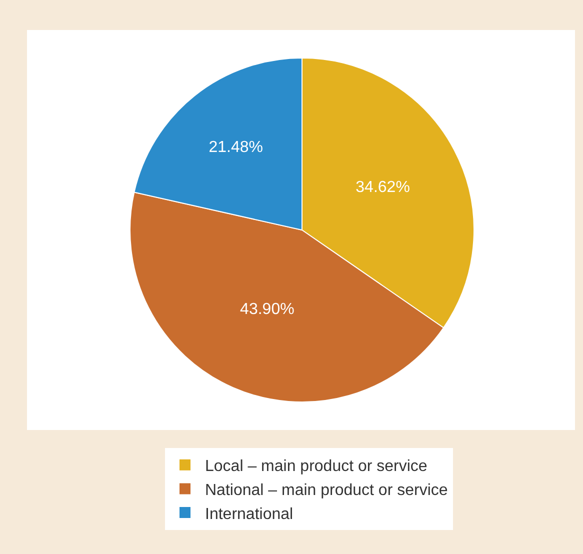 This screenshot has width=583, height=554. What do you see at coordinates (326, 490) in the screenshot?
I see `legend-label: National – main product or service` at bounding box center [326, 490].